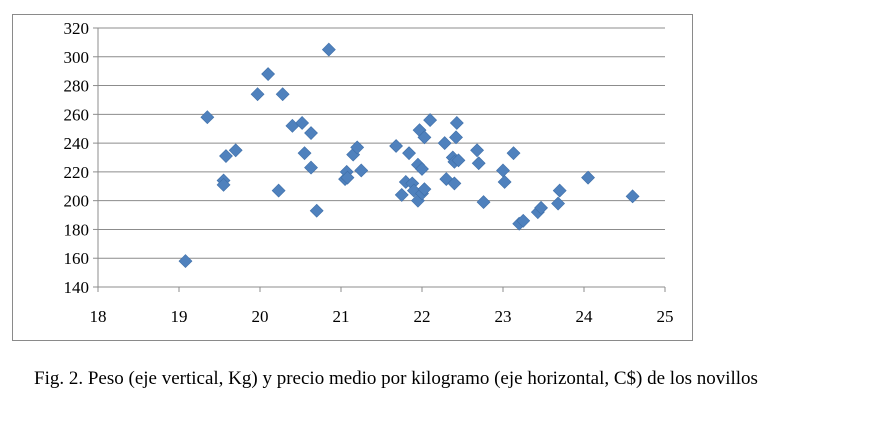 The image size is (875, 432). What do you see at coordinates (77, 28) in the screenshot?
I see `y-tick-label: 320` at bounding box center [77, 28].